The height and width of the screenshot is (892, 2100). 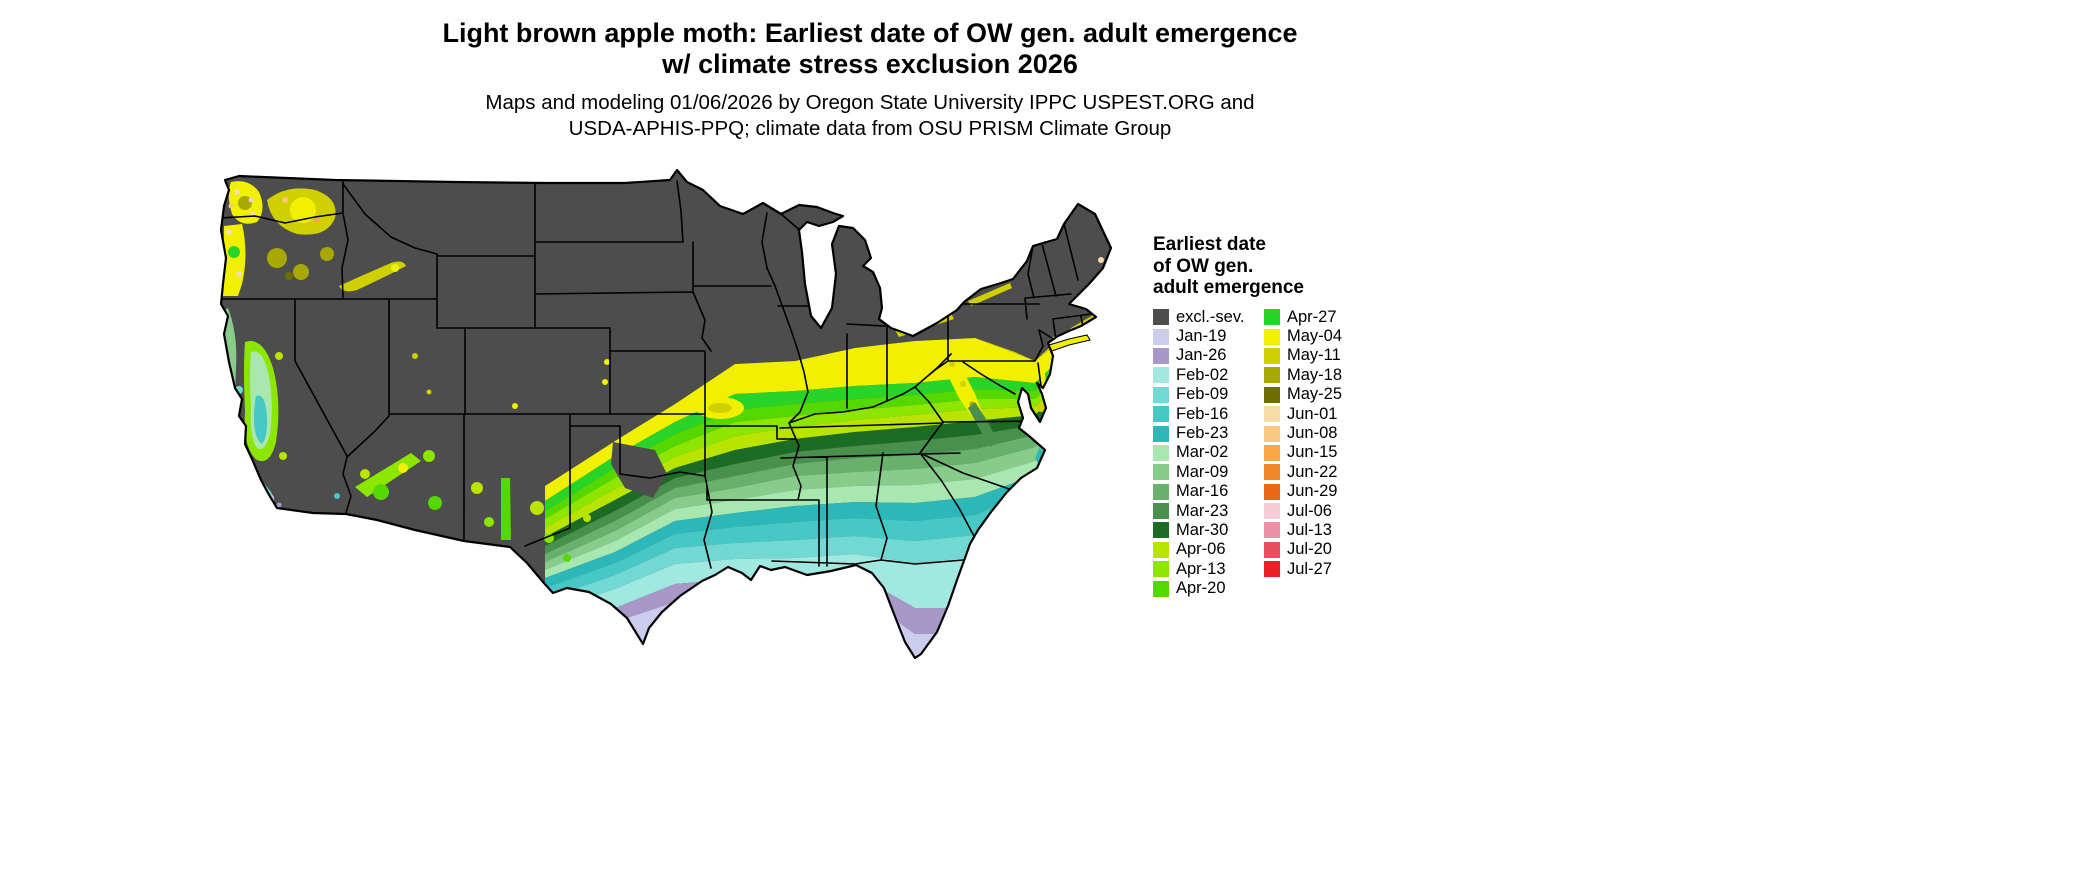 I want to click on legend-item: May-18, so click(x=1312, y=375).